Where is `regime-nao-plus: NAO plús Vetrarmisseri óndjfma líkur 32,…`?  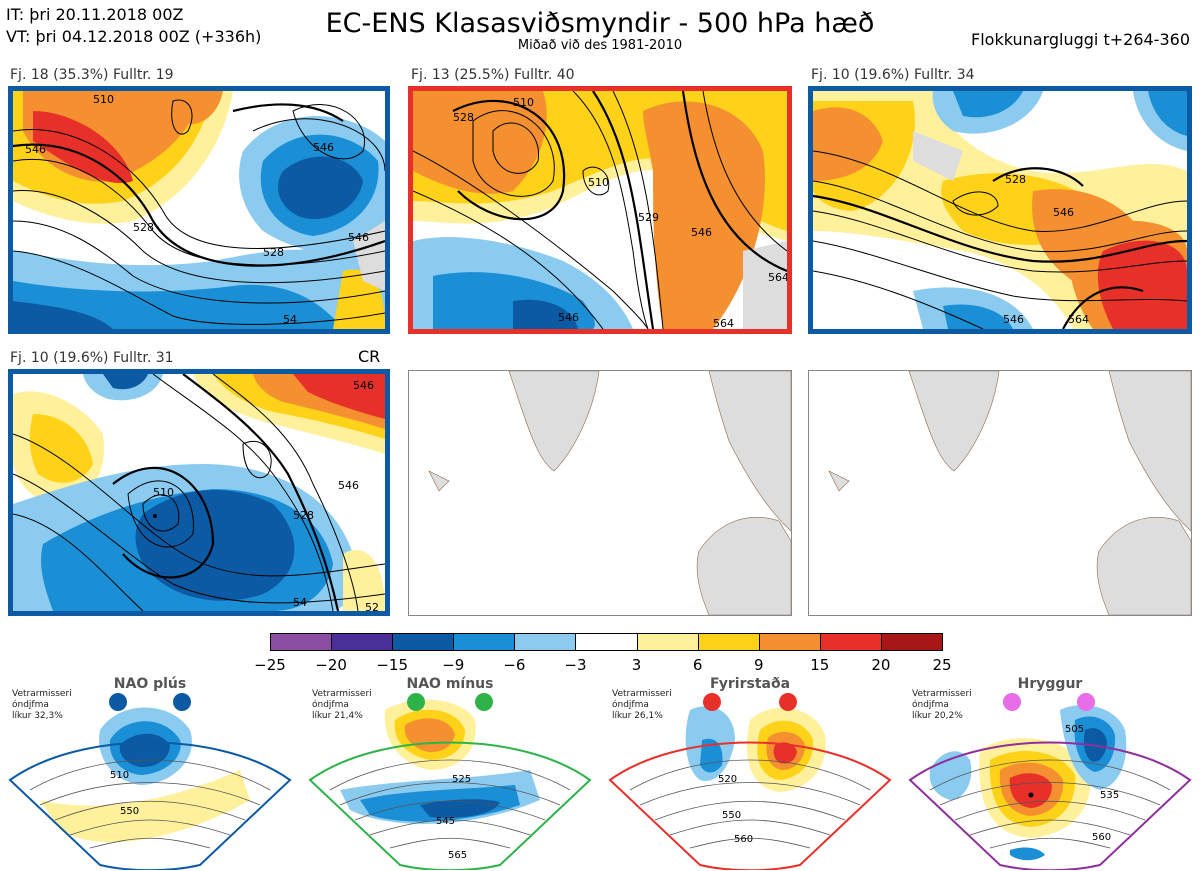 regime-nao-plus: NAO plús Vetrarmisseri óndjfma líkur 32,… is located at coordinates (150, 773).